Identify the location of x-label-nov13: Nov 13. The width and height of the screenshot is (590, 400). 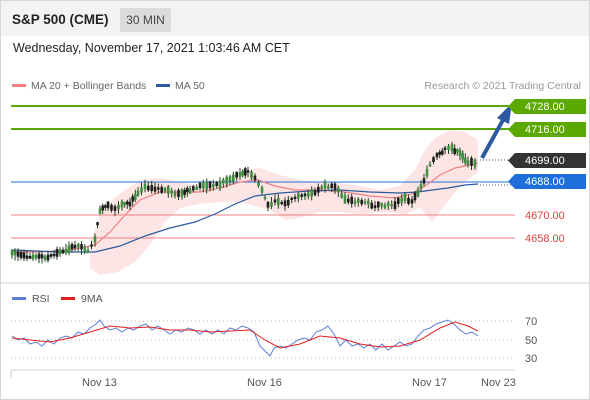
(99, 383).